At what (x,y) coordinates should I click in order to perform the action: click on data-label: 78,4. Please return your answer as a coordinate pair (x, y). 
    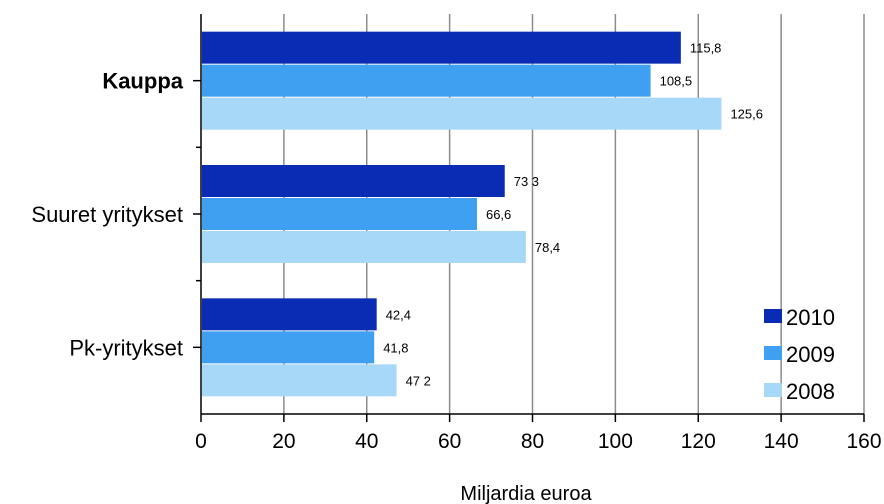
    Looking at the image, I should click on (547, 247).